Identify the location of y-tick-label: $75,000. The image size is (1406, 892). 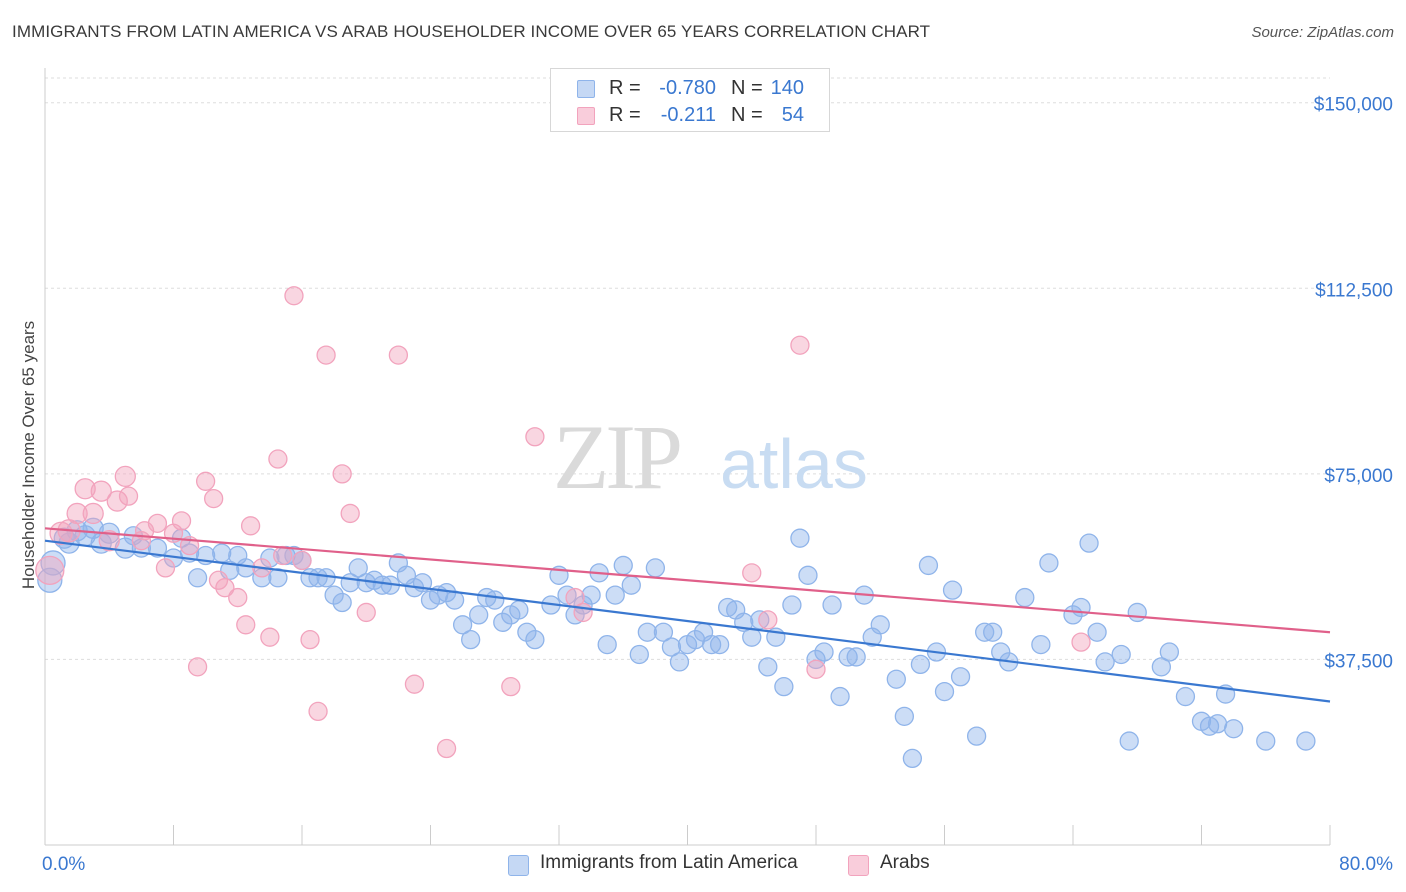
(1358, 476).